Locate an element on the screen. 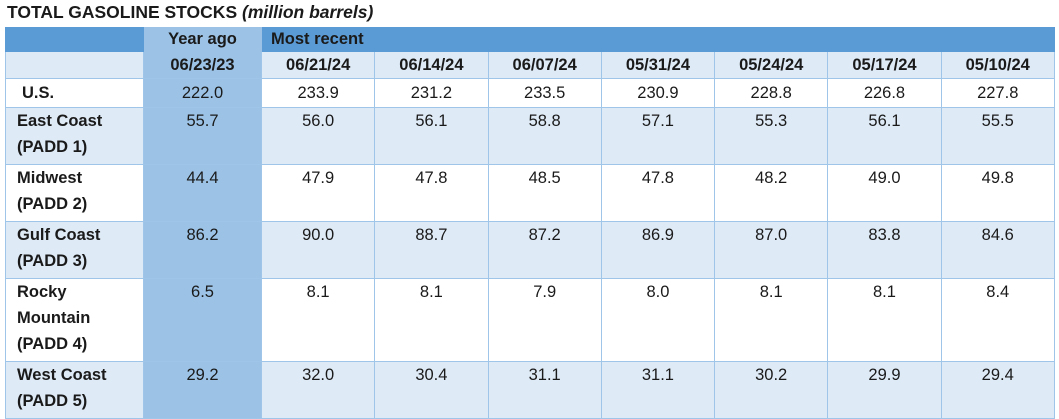  value-cell: 30.2 is located at coordinates (771, 390).